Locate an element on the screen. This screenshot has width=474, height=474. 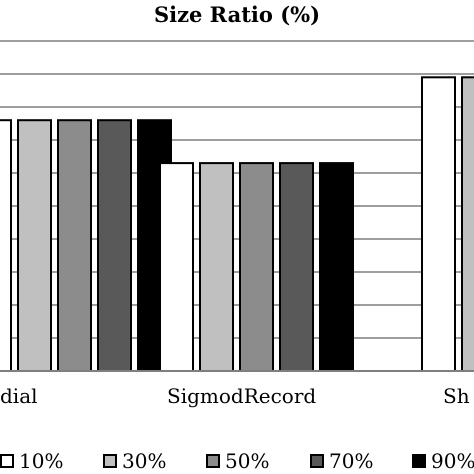
legend-label-70: 70% is located at coordinates (351, 461).